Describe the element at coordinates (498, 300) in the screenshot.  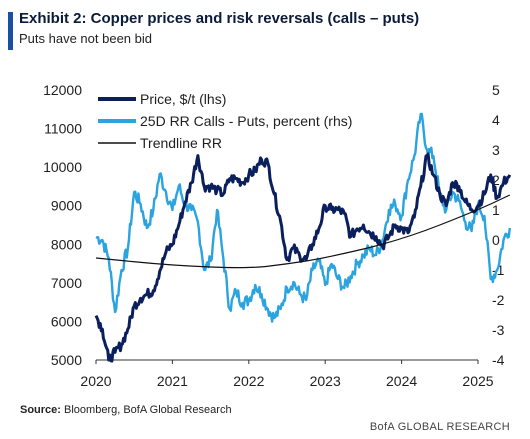
I see `y-right-tick-label: -2` at that location.